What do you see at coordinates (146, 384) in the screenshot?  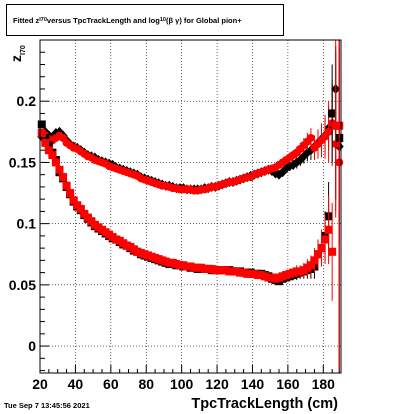 I see `x-tick-label: 80` at bounding box center [146, 384].